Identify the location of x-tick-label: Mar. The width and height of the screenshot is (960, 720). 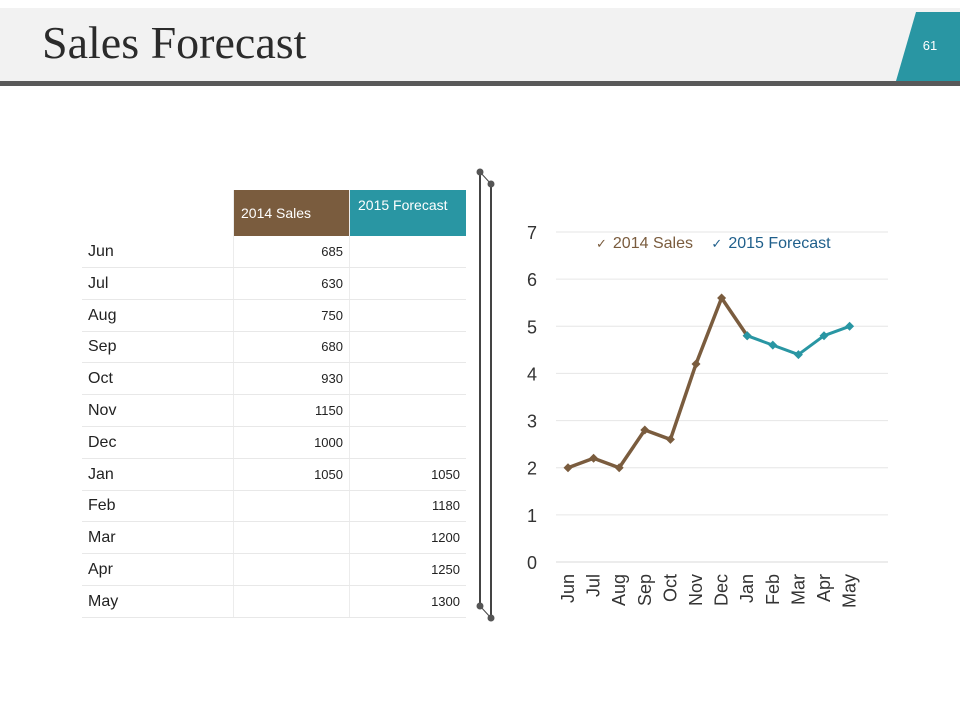
(798, 589).